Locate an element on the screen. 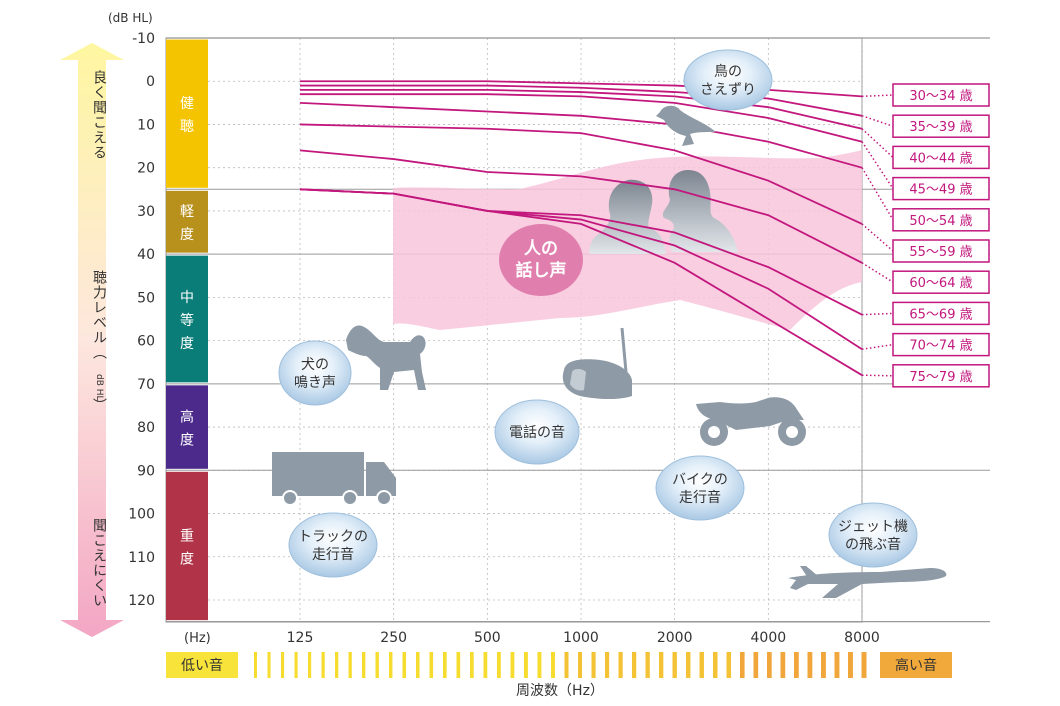 The image size is (1060, 706). age-label: 65〜69 歳 is located at coordinates (940, 314).